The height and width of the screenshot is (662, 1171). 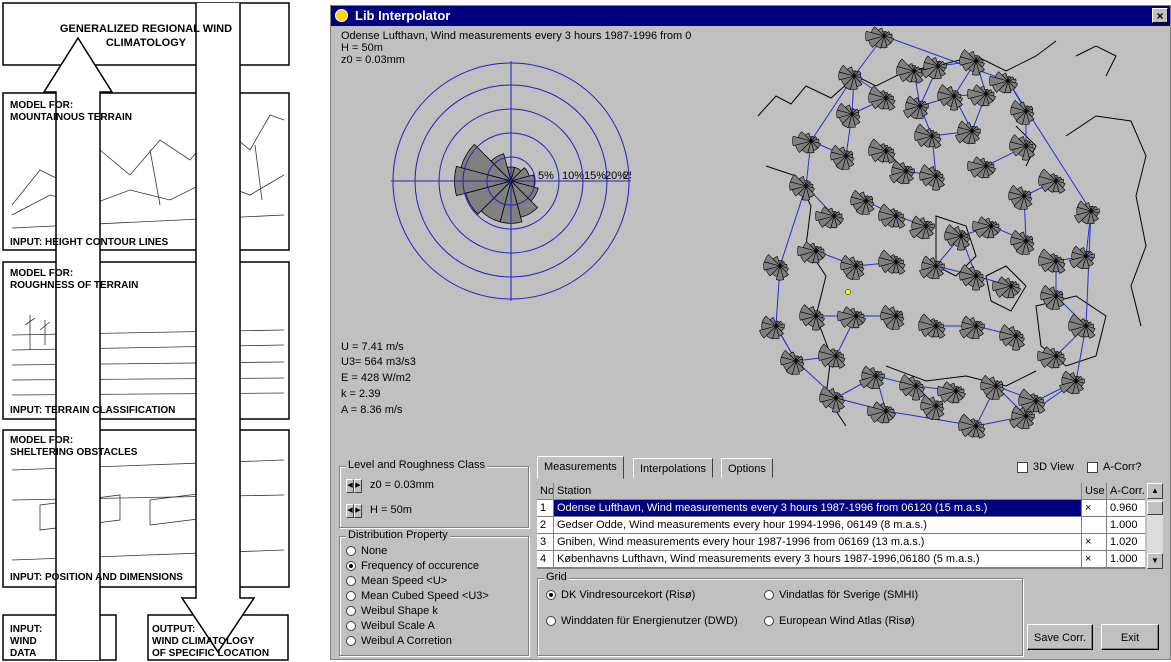 What do you see at coordinates (750, 16) in the screenshot?
I see `title-bar: Lib Interpolator ×` at bounding box center [750, 16].